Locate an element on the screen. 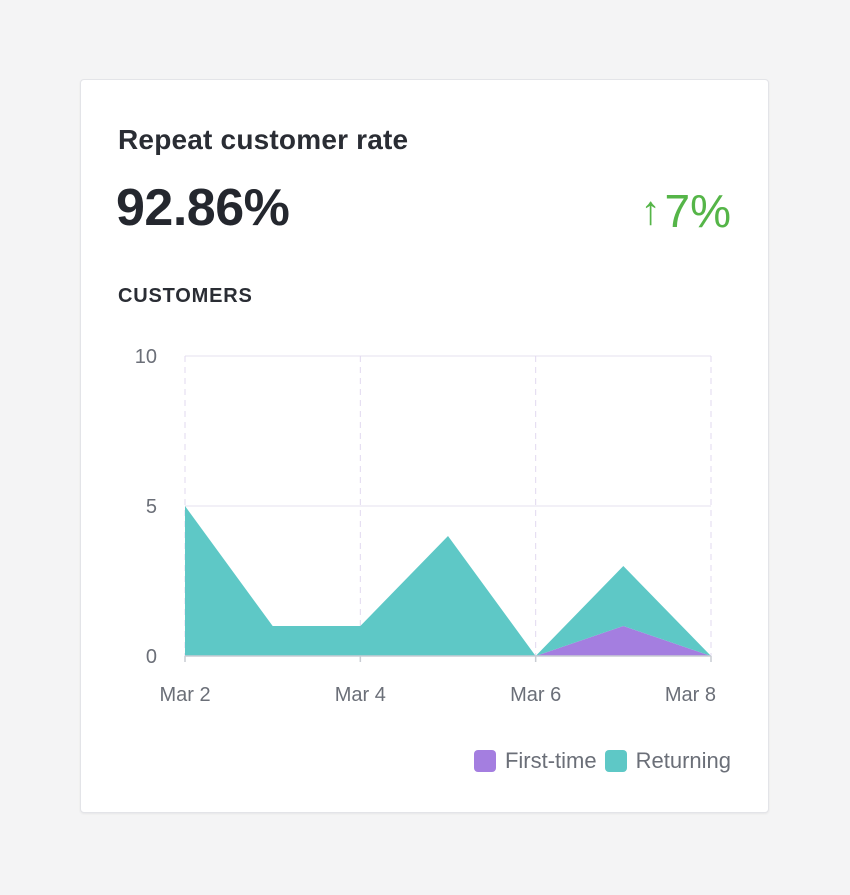  arrow-up-icon: ↑ is located at coordinates (650, 211).